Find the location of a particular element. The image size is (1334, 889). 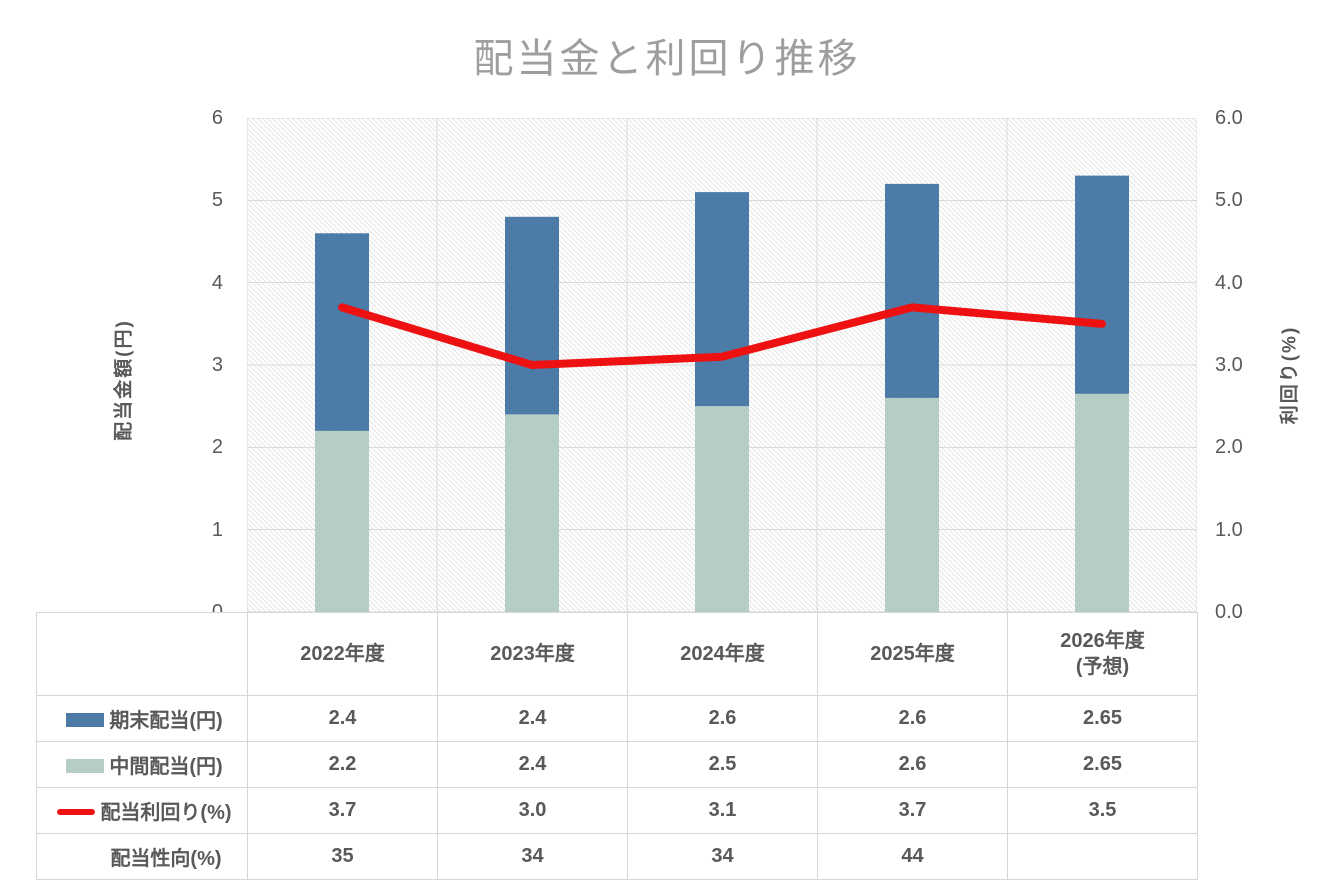

category-header-row: 2022年度 2023年度 2024年度 2025年度 2026年度 (予想) is located at coordinates (617, 654).